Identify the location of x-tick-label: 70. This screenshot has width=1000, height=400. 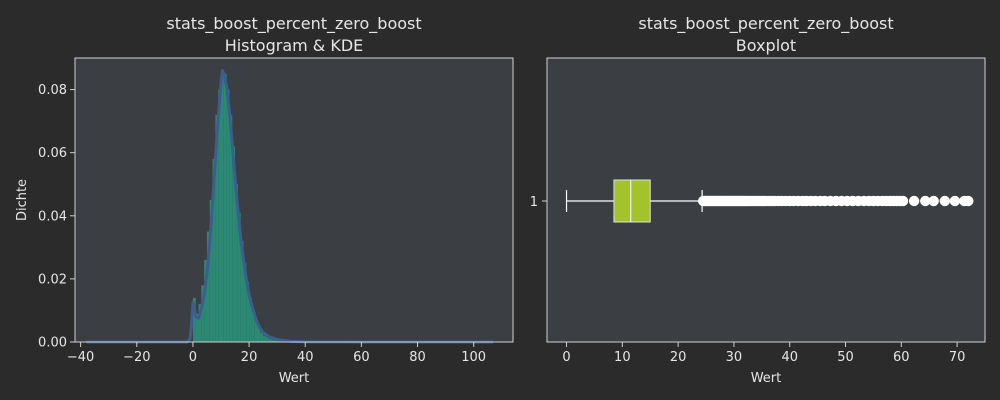
(957, 357).